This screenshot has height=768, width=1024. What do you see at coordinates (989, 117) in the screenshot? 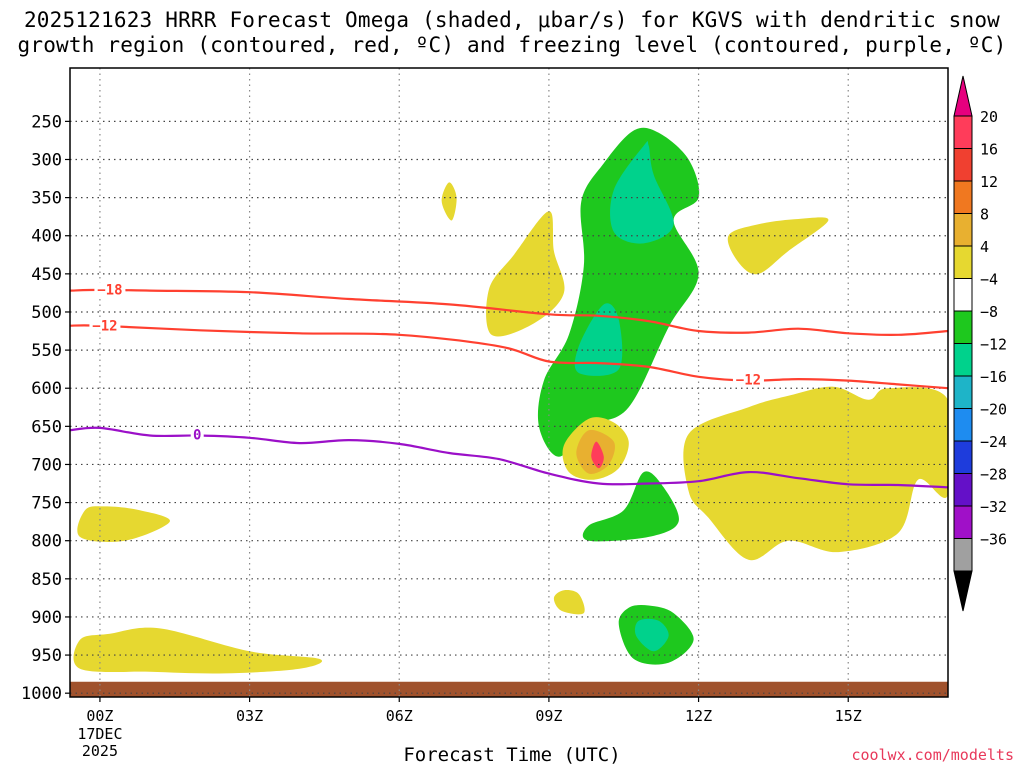
I see `colorbar-label-0: 20` at bounding box center [989, 117].